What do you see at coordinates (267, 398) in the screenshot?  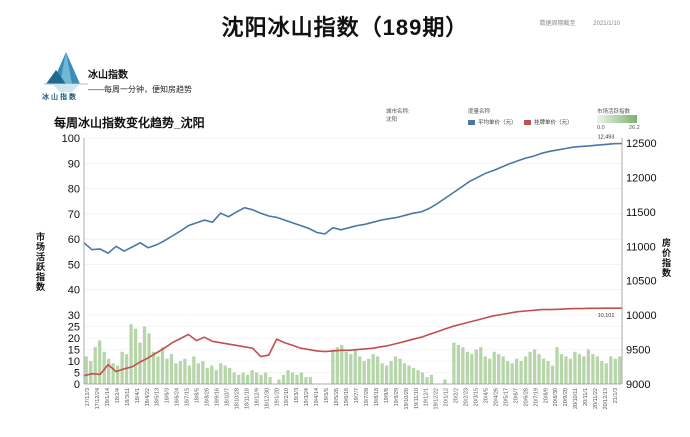 I see `x-tick-label: 18/12/30` at bounding box center [267, 398].